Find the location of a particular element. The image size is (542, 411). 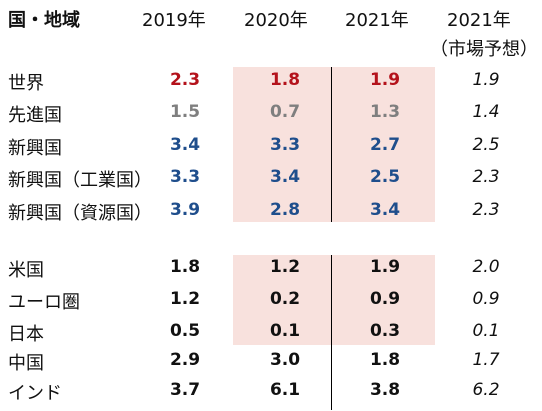

header-region: 国・地域 is located at coordinates (44, 20).